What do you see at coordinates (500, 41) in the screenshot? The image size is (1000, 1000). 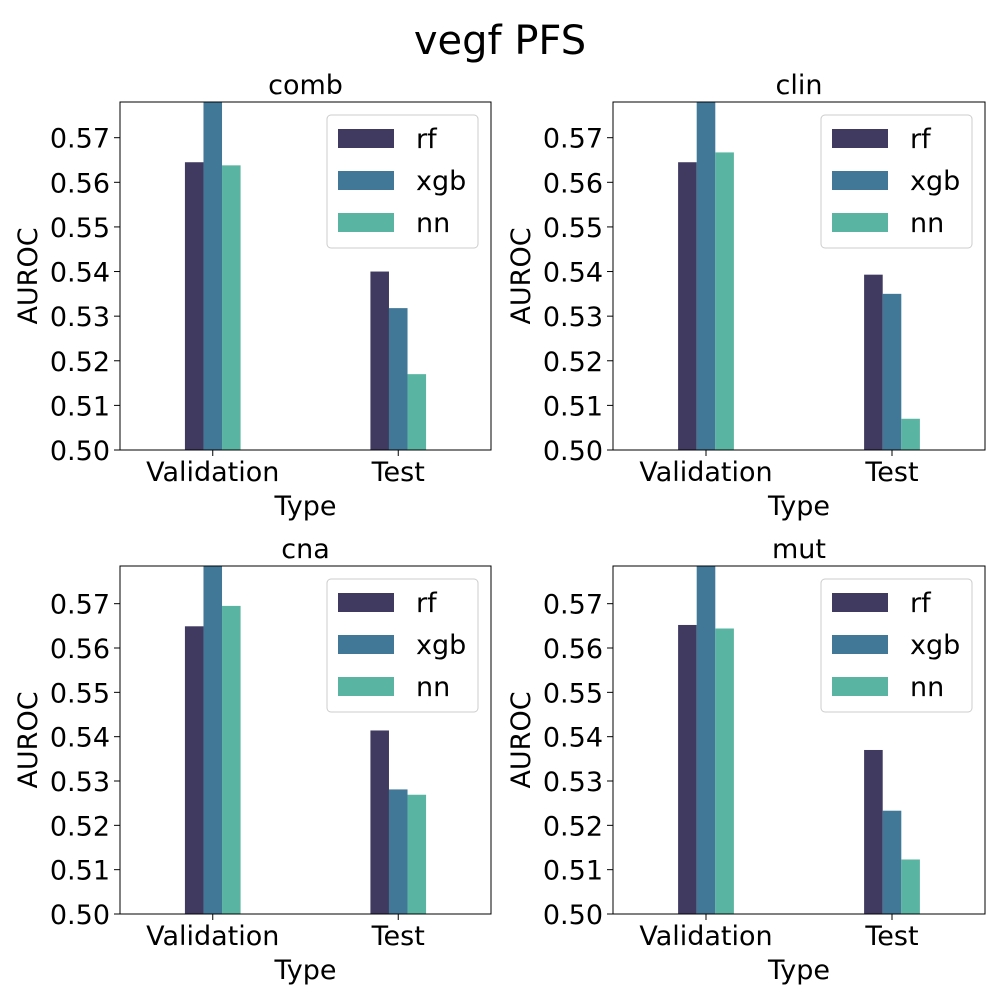 I see `figure-title: vegf PFS` at bounding box center [500, 41].